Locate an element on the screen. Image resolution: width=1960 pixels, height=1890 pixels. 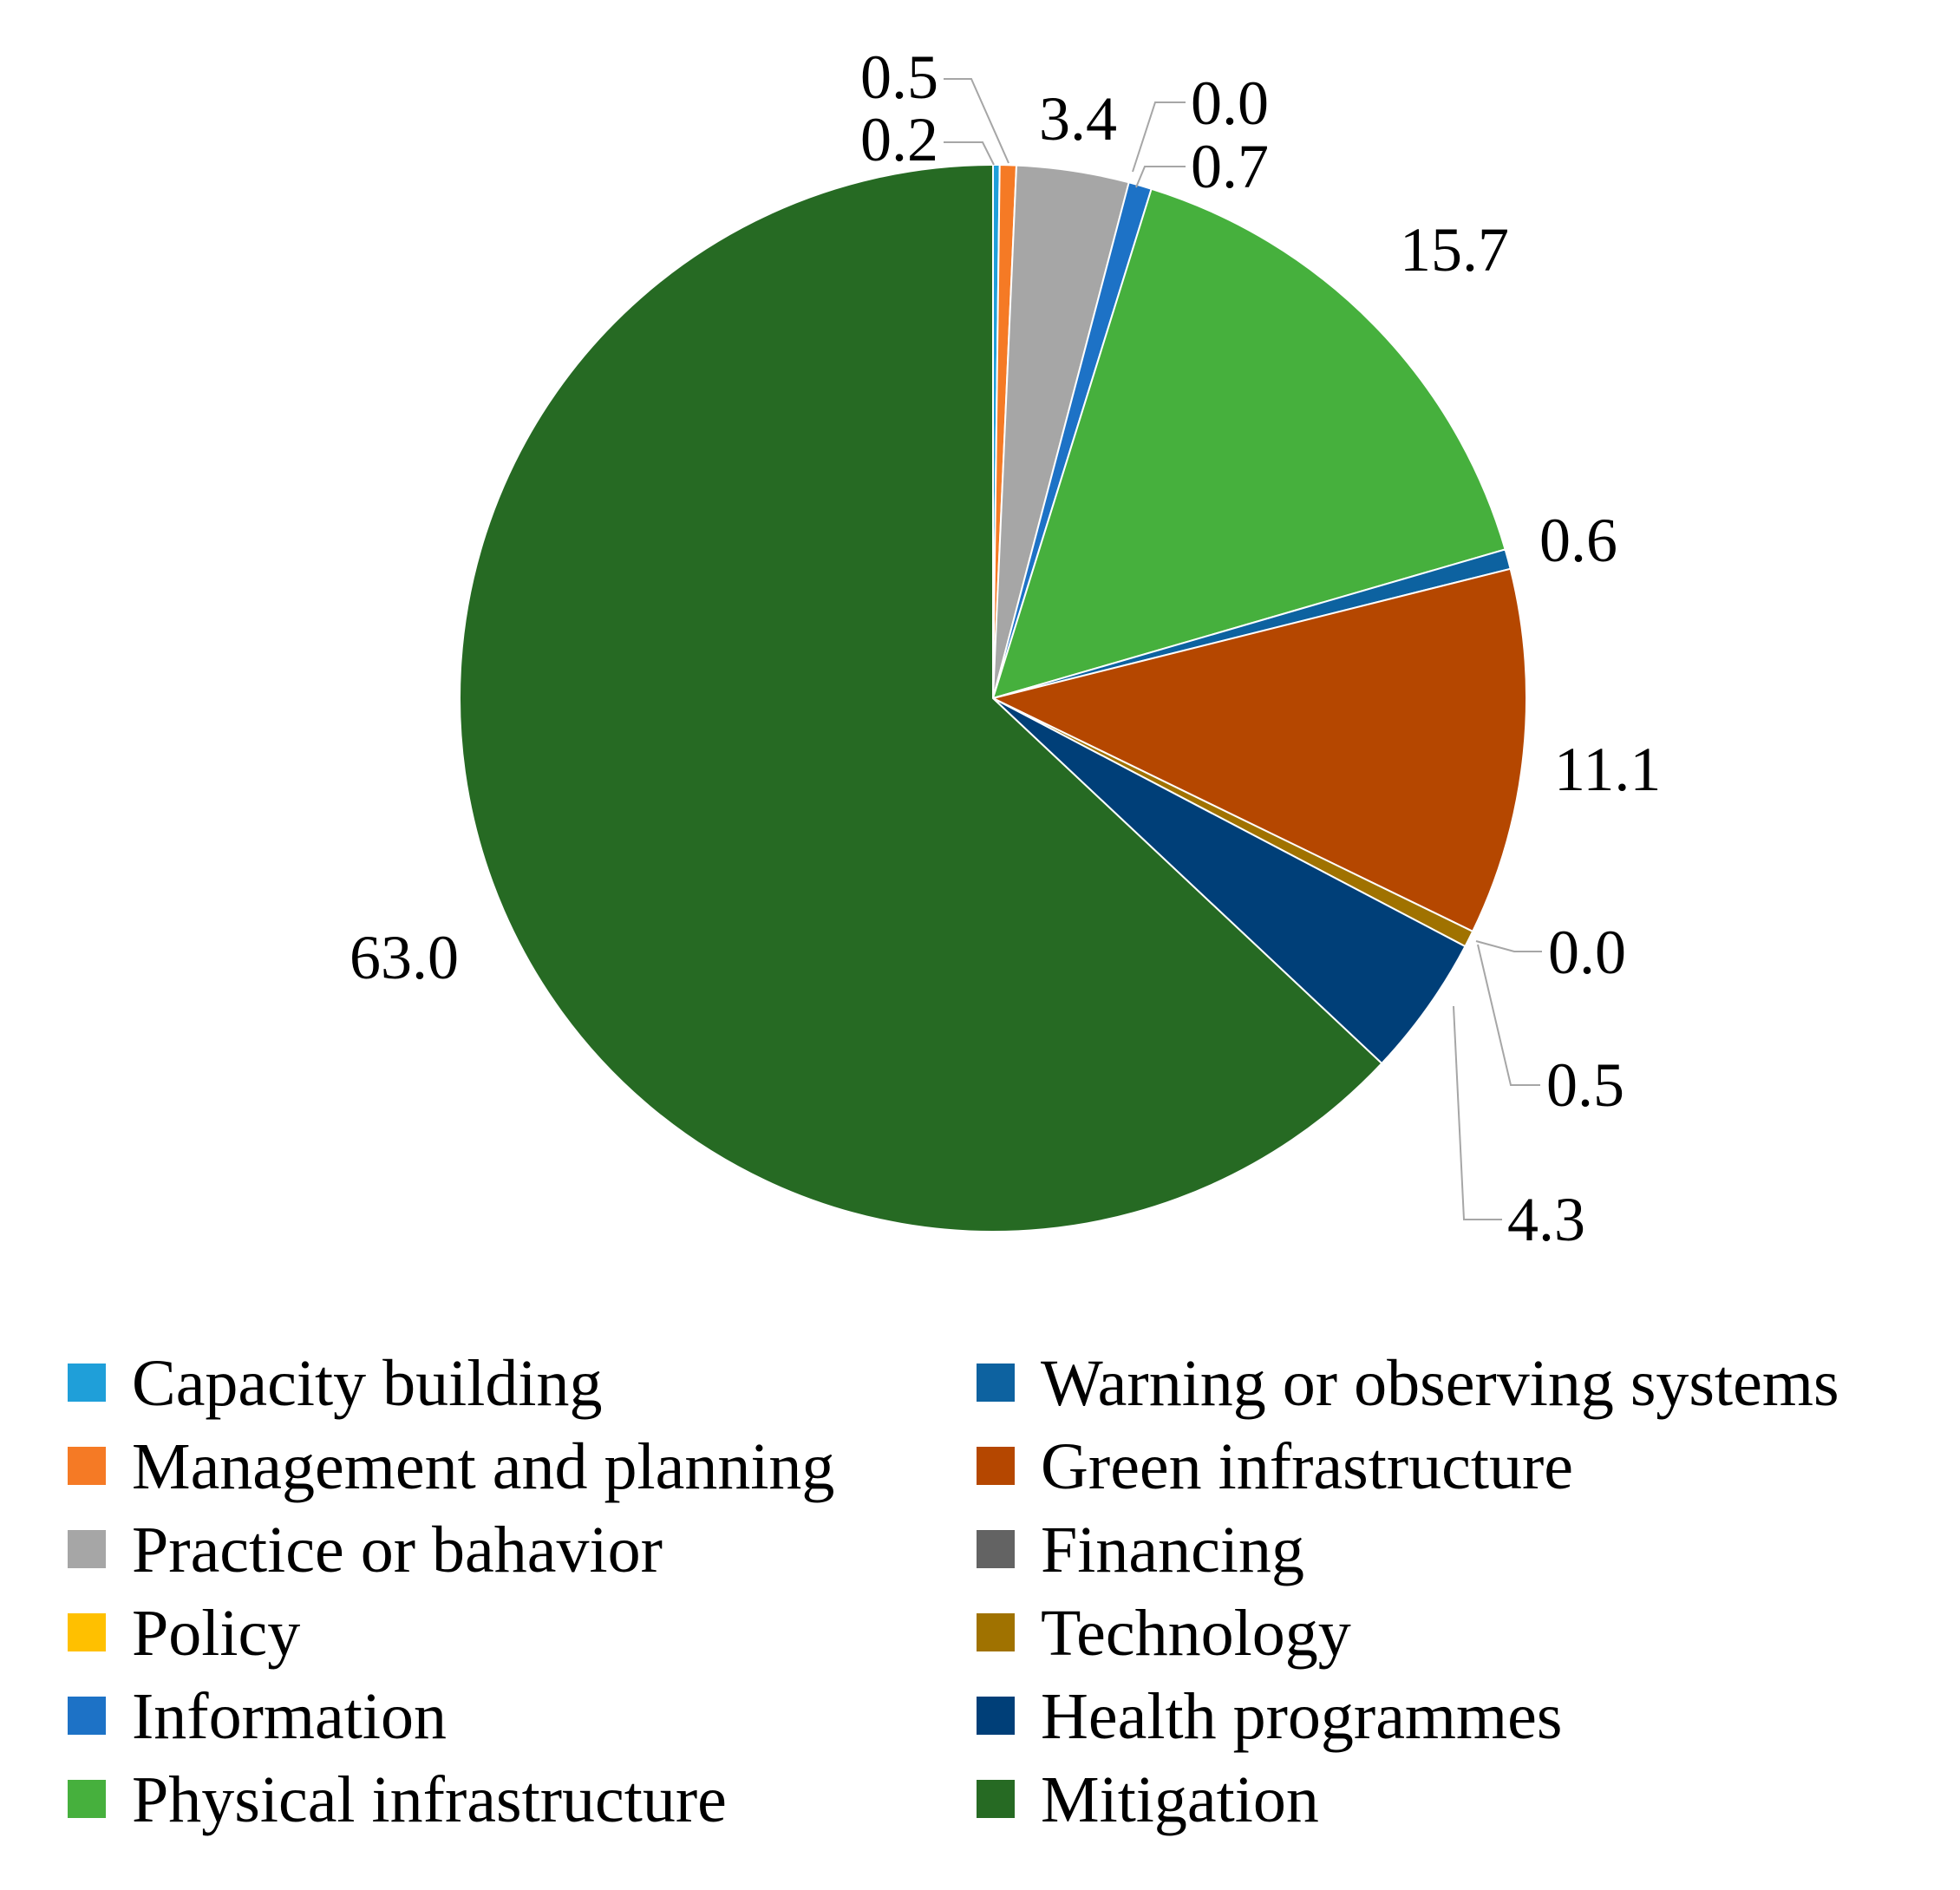
leader-line-policy is located at coordinates (1159, 137).